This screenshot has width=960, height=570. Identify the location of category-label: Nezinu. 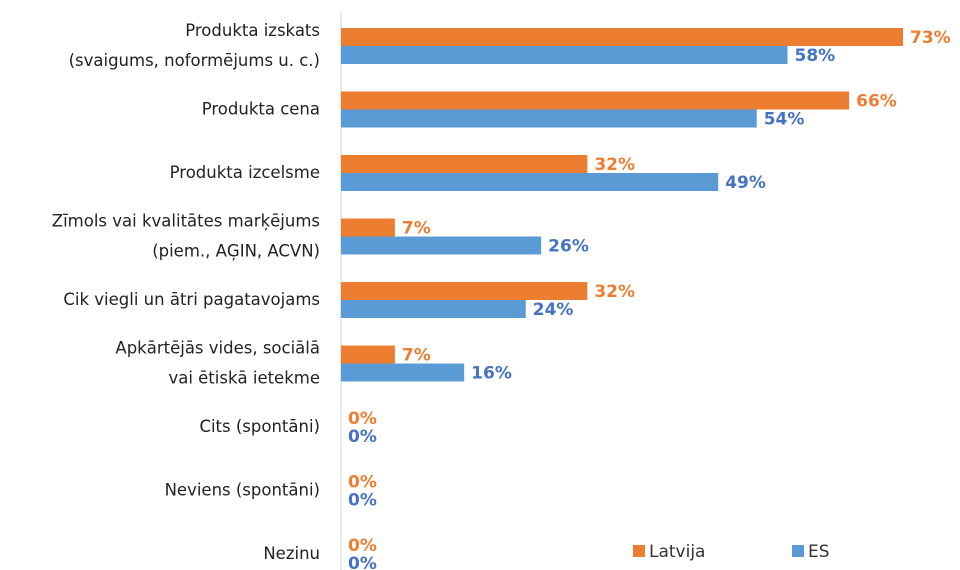
(291, 553).